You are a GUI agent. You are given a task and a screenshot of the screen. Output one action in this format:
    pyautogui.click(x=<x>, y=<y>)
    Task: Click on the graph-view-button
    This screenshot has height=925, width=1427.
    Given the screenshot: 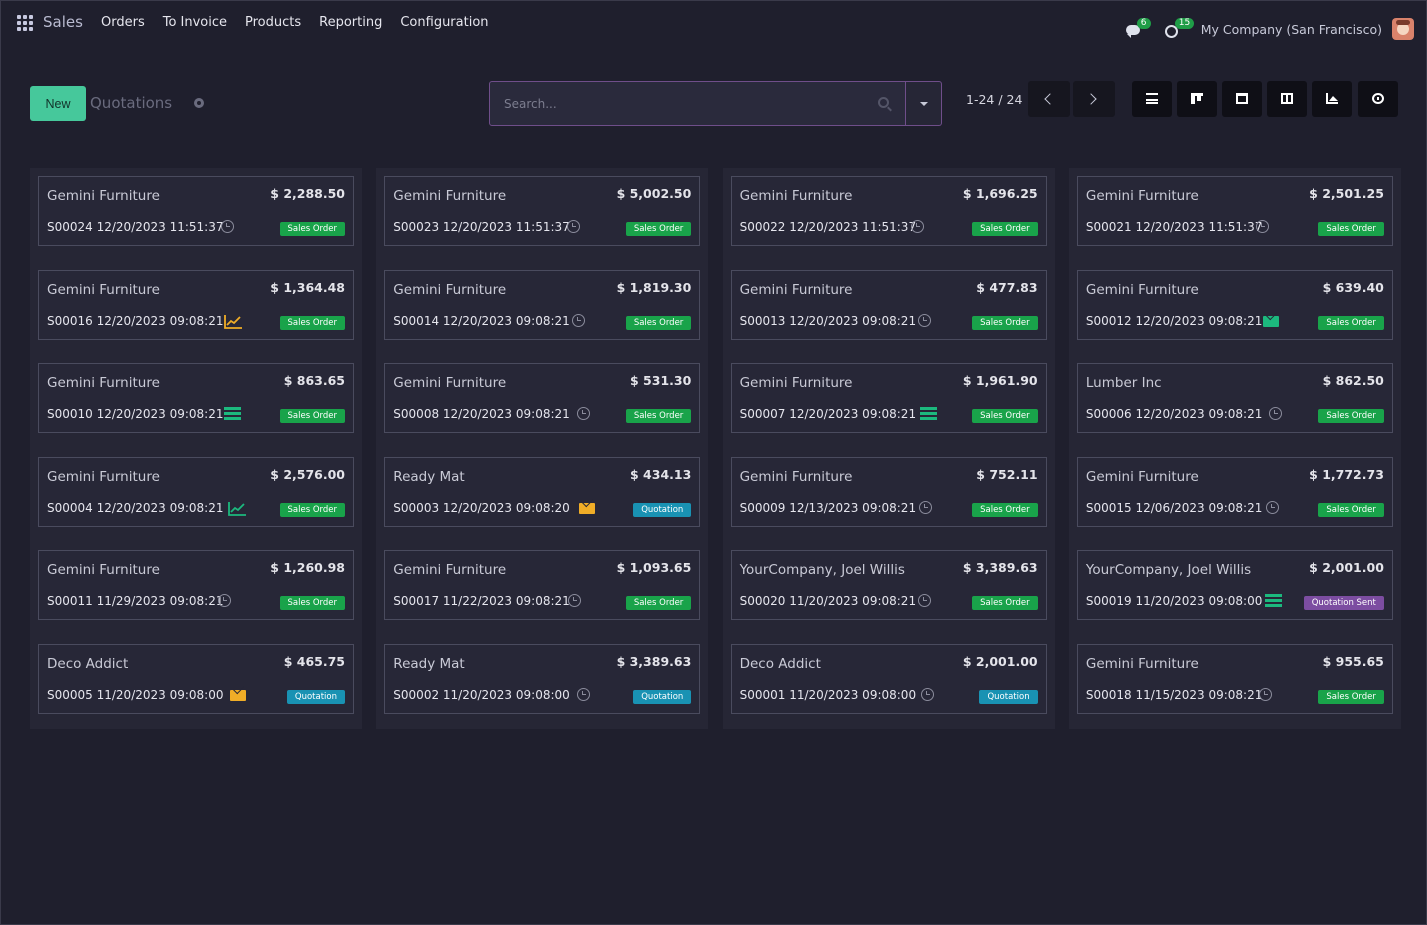 What is the action you would take?
    pyautogui.click(x=1332, y=99)
    